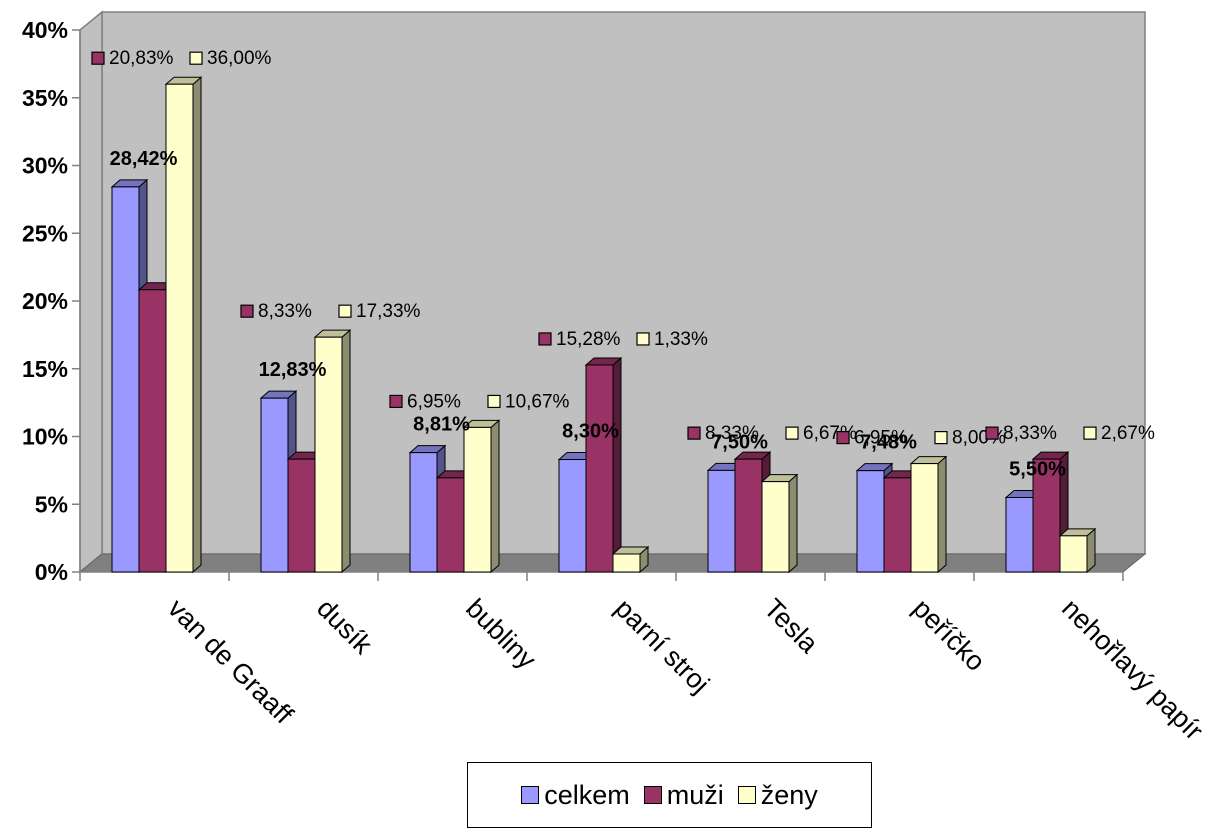 The image size is (1212, 834). What do you see at coordinates (501, 634) in the screenshot?
I see `x-tick-label: bubliny` at bounding box center [501, 634].